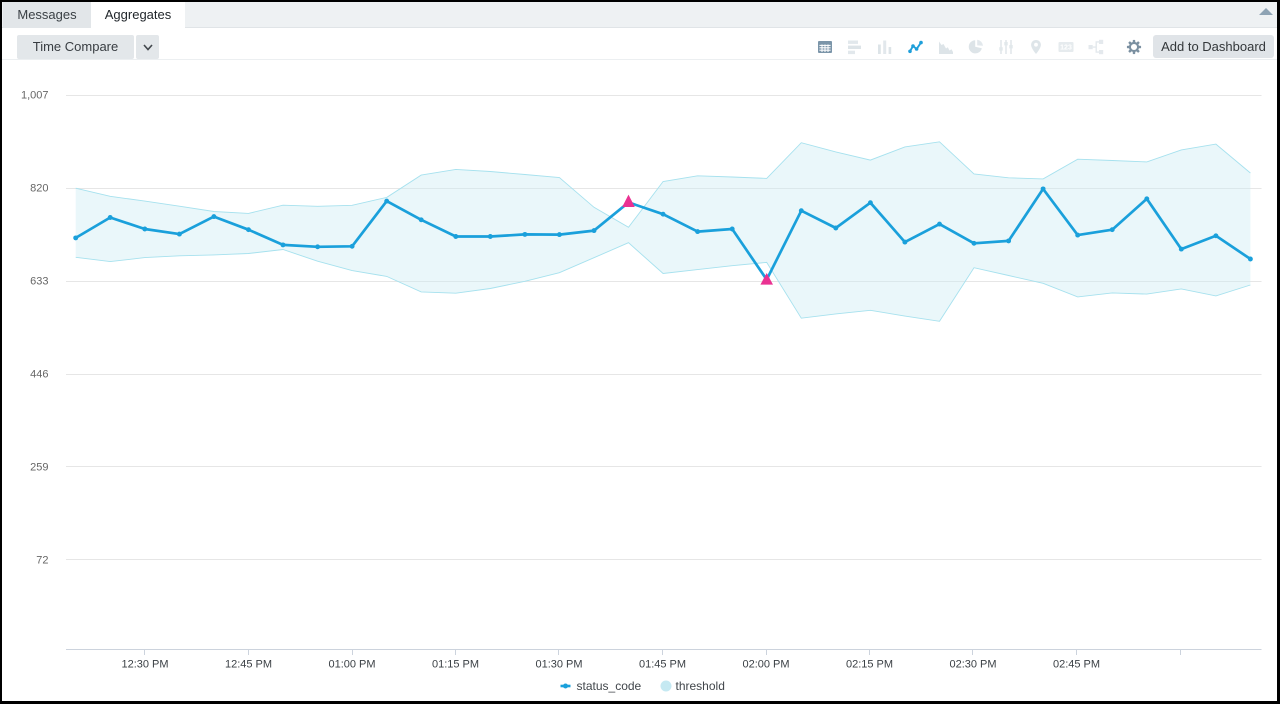 Image resolution: width=1280 pixels, height=704 pixels. What do you see at coordinates (248, 665) in the screenshot?
I see `svg-text: 12:45 PM` at bounding box center [248, 665].